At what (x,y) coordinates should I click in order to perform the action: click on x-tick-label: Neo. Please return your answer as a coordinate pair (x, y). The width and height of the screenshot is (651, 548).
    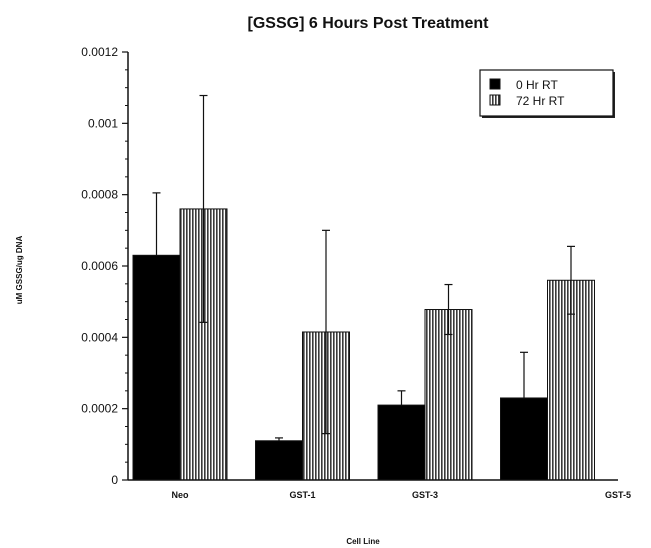
    Looking at the image, I should click on (180, 495).